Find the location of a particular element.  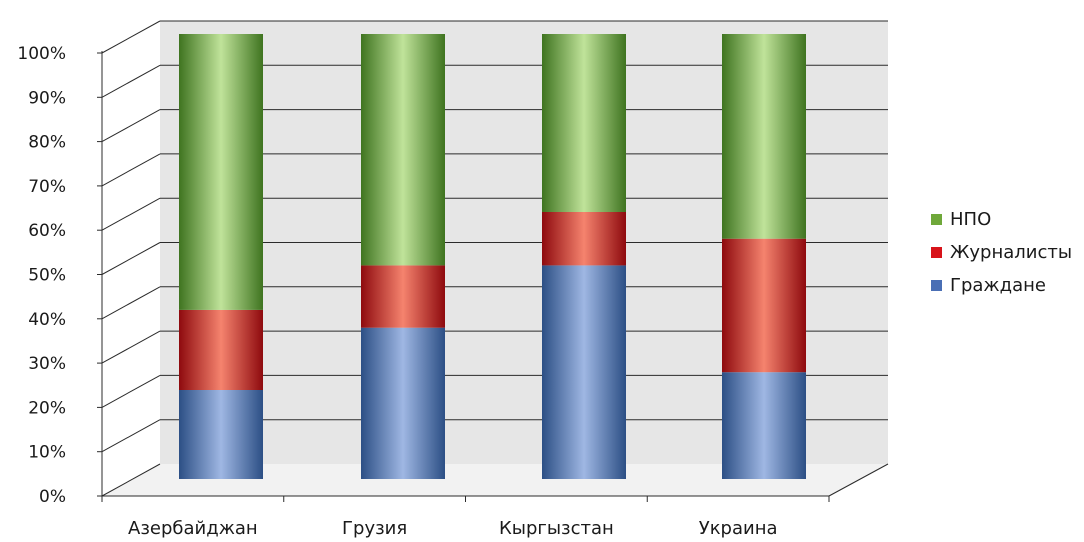

legend-item: Журналисты is located at coordinates (1001, 252).